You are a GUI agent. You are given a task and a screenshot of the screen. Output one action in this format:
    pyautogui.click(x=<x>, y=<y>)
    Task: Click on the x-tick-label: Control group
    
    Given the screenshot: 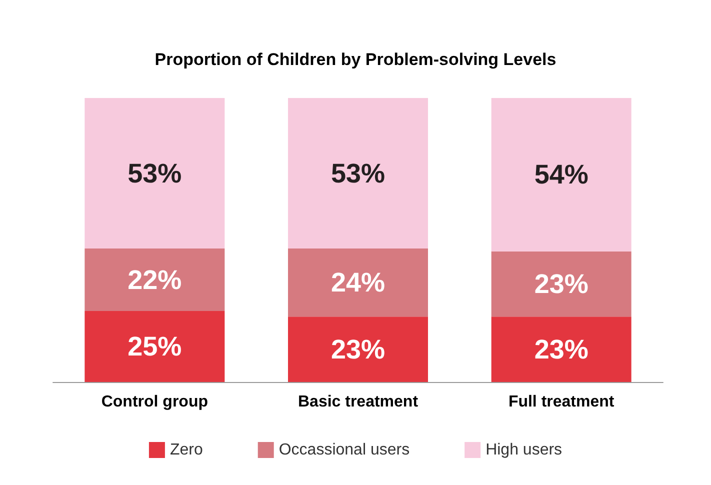 What is the action you would take?
    pyautogui.click(x=154, y=402)
    